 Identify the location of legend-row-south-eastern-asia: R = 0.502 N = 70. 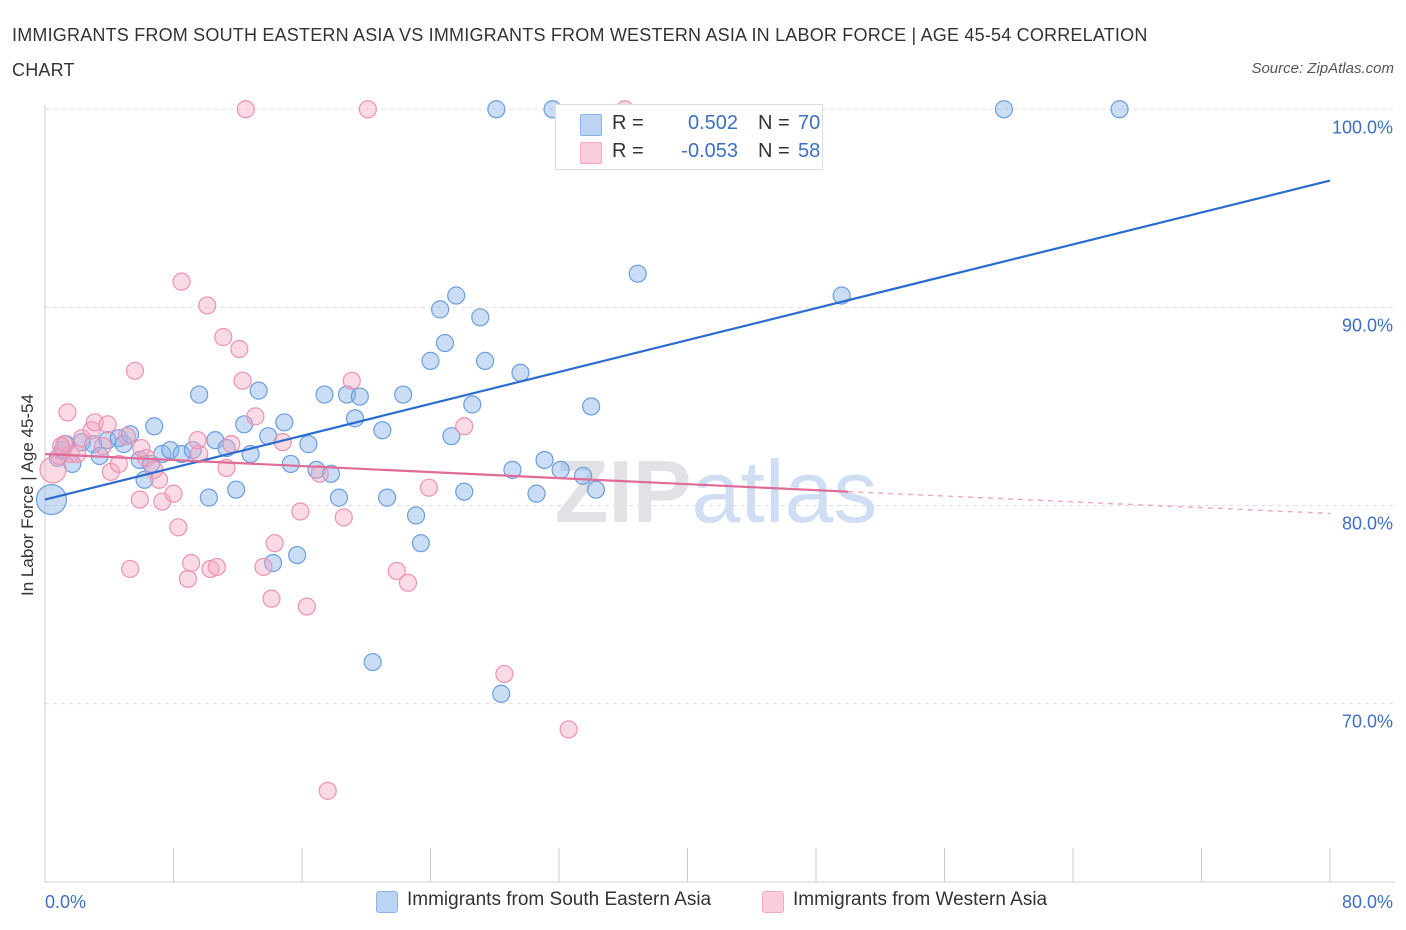
(700, 125).